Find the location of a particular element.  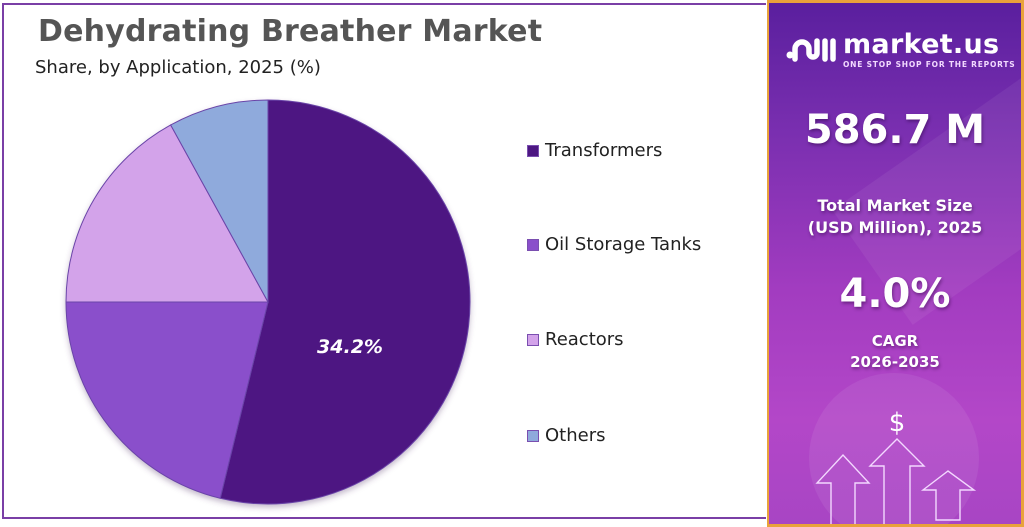

legend-item-reactors: Reactors is located at coordinates (575, 339).